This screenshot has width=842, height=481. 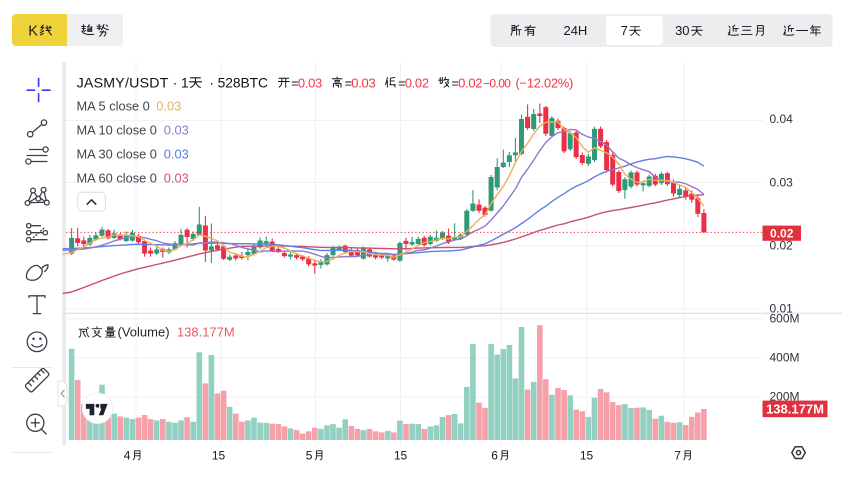 What do you see at coordinates (309, 455) in the screenshot?
I see `svg-text: 5` at bounding box center [309, 455].